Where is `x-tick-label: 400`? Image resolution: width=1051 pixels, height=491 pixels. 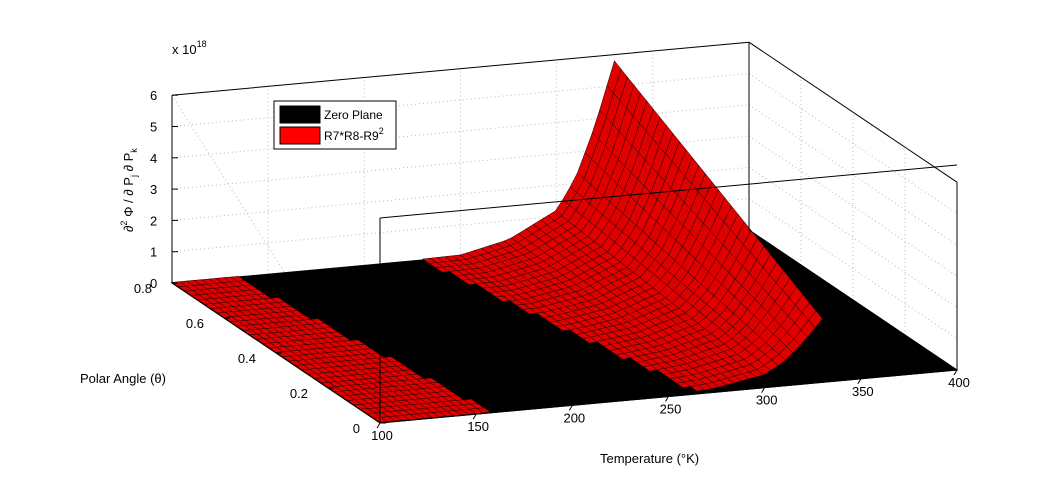 x-tick-label: 400 is located at coordinates (959, 382).